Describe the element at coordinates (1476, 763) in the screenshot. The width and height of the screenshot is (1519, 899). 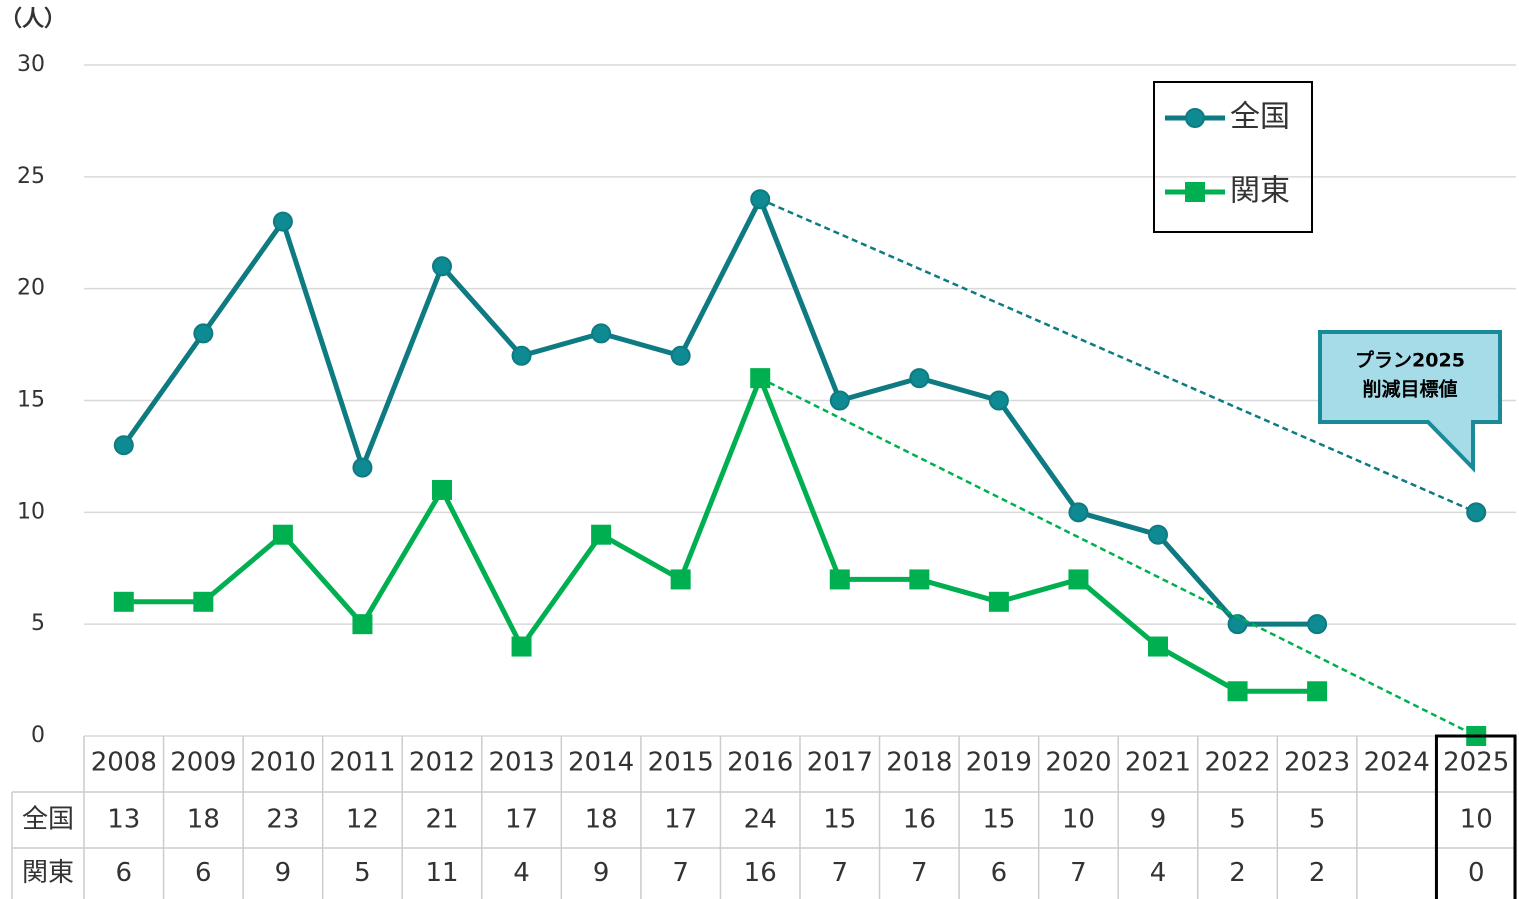
I see `x-tick-label: 2025` at that location.